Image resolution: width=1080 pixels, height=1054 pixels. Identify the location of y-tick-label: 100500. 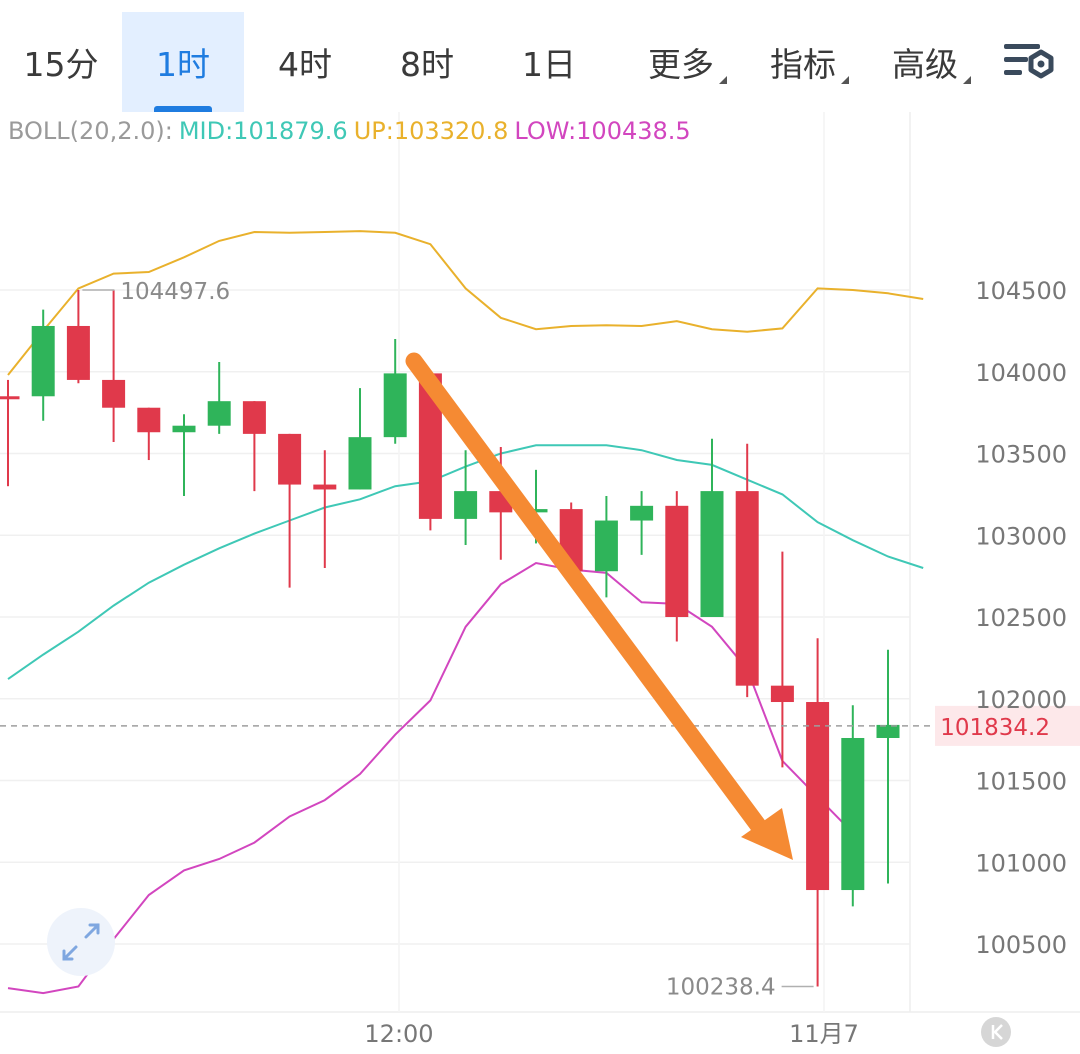
(1021, 945).